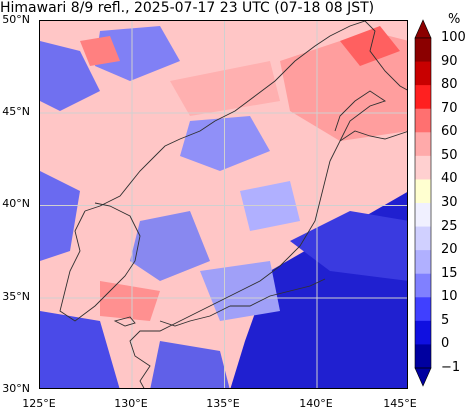 The width and height of the screenshot is (469, 410). I want to click on colorbar-tick-label: 30, so click(449, 202).